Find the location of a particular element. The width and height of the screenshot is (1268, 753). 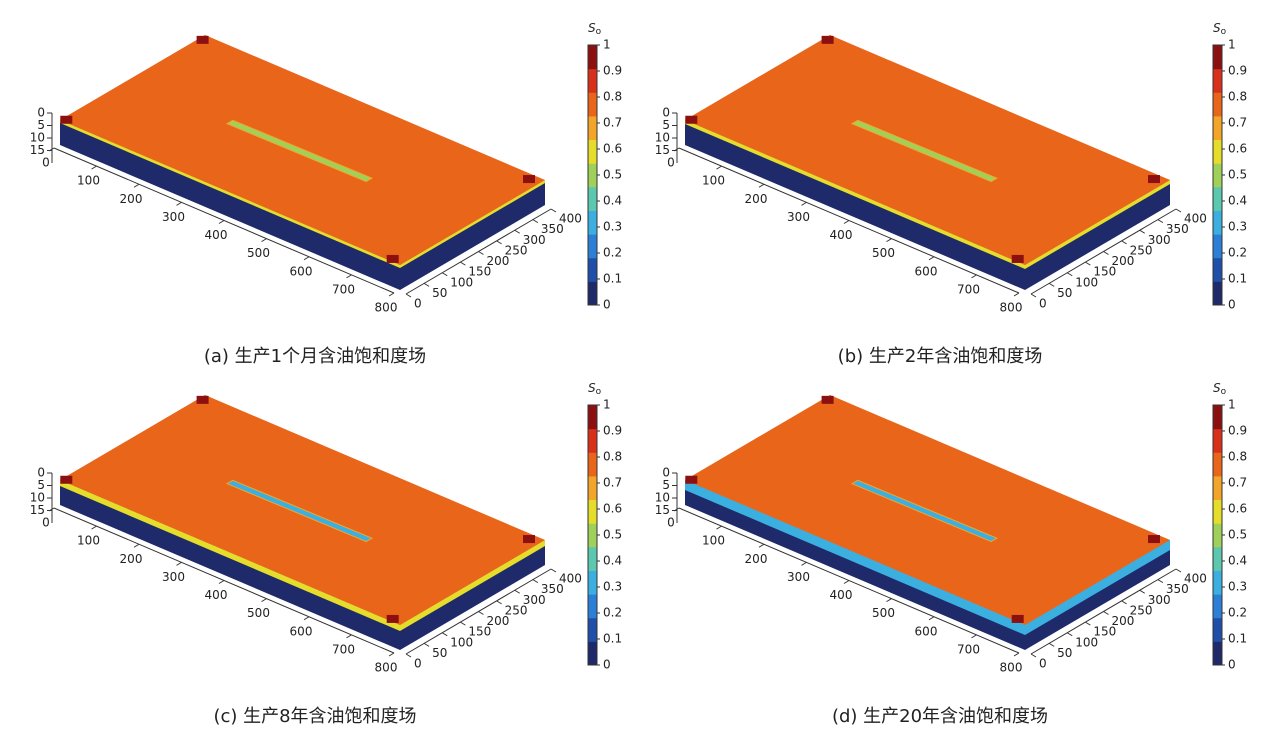

front-band is located at coordinates (230, 555).